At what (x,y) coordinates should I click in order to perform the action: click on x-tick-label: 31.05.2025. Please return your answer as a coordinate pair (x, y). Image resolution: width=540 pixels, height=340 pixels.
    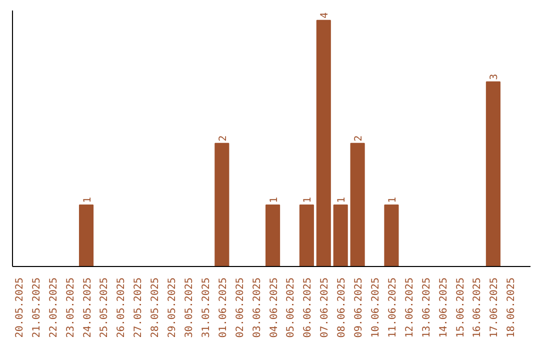
    Looking at the image, I should click on (206, 307).